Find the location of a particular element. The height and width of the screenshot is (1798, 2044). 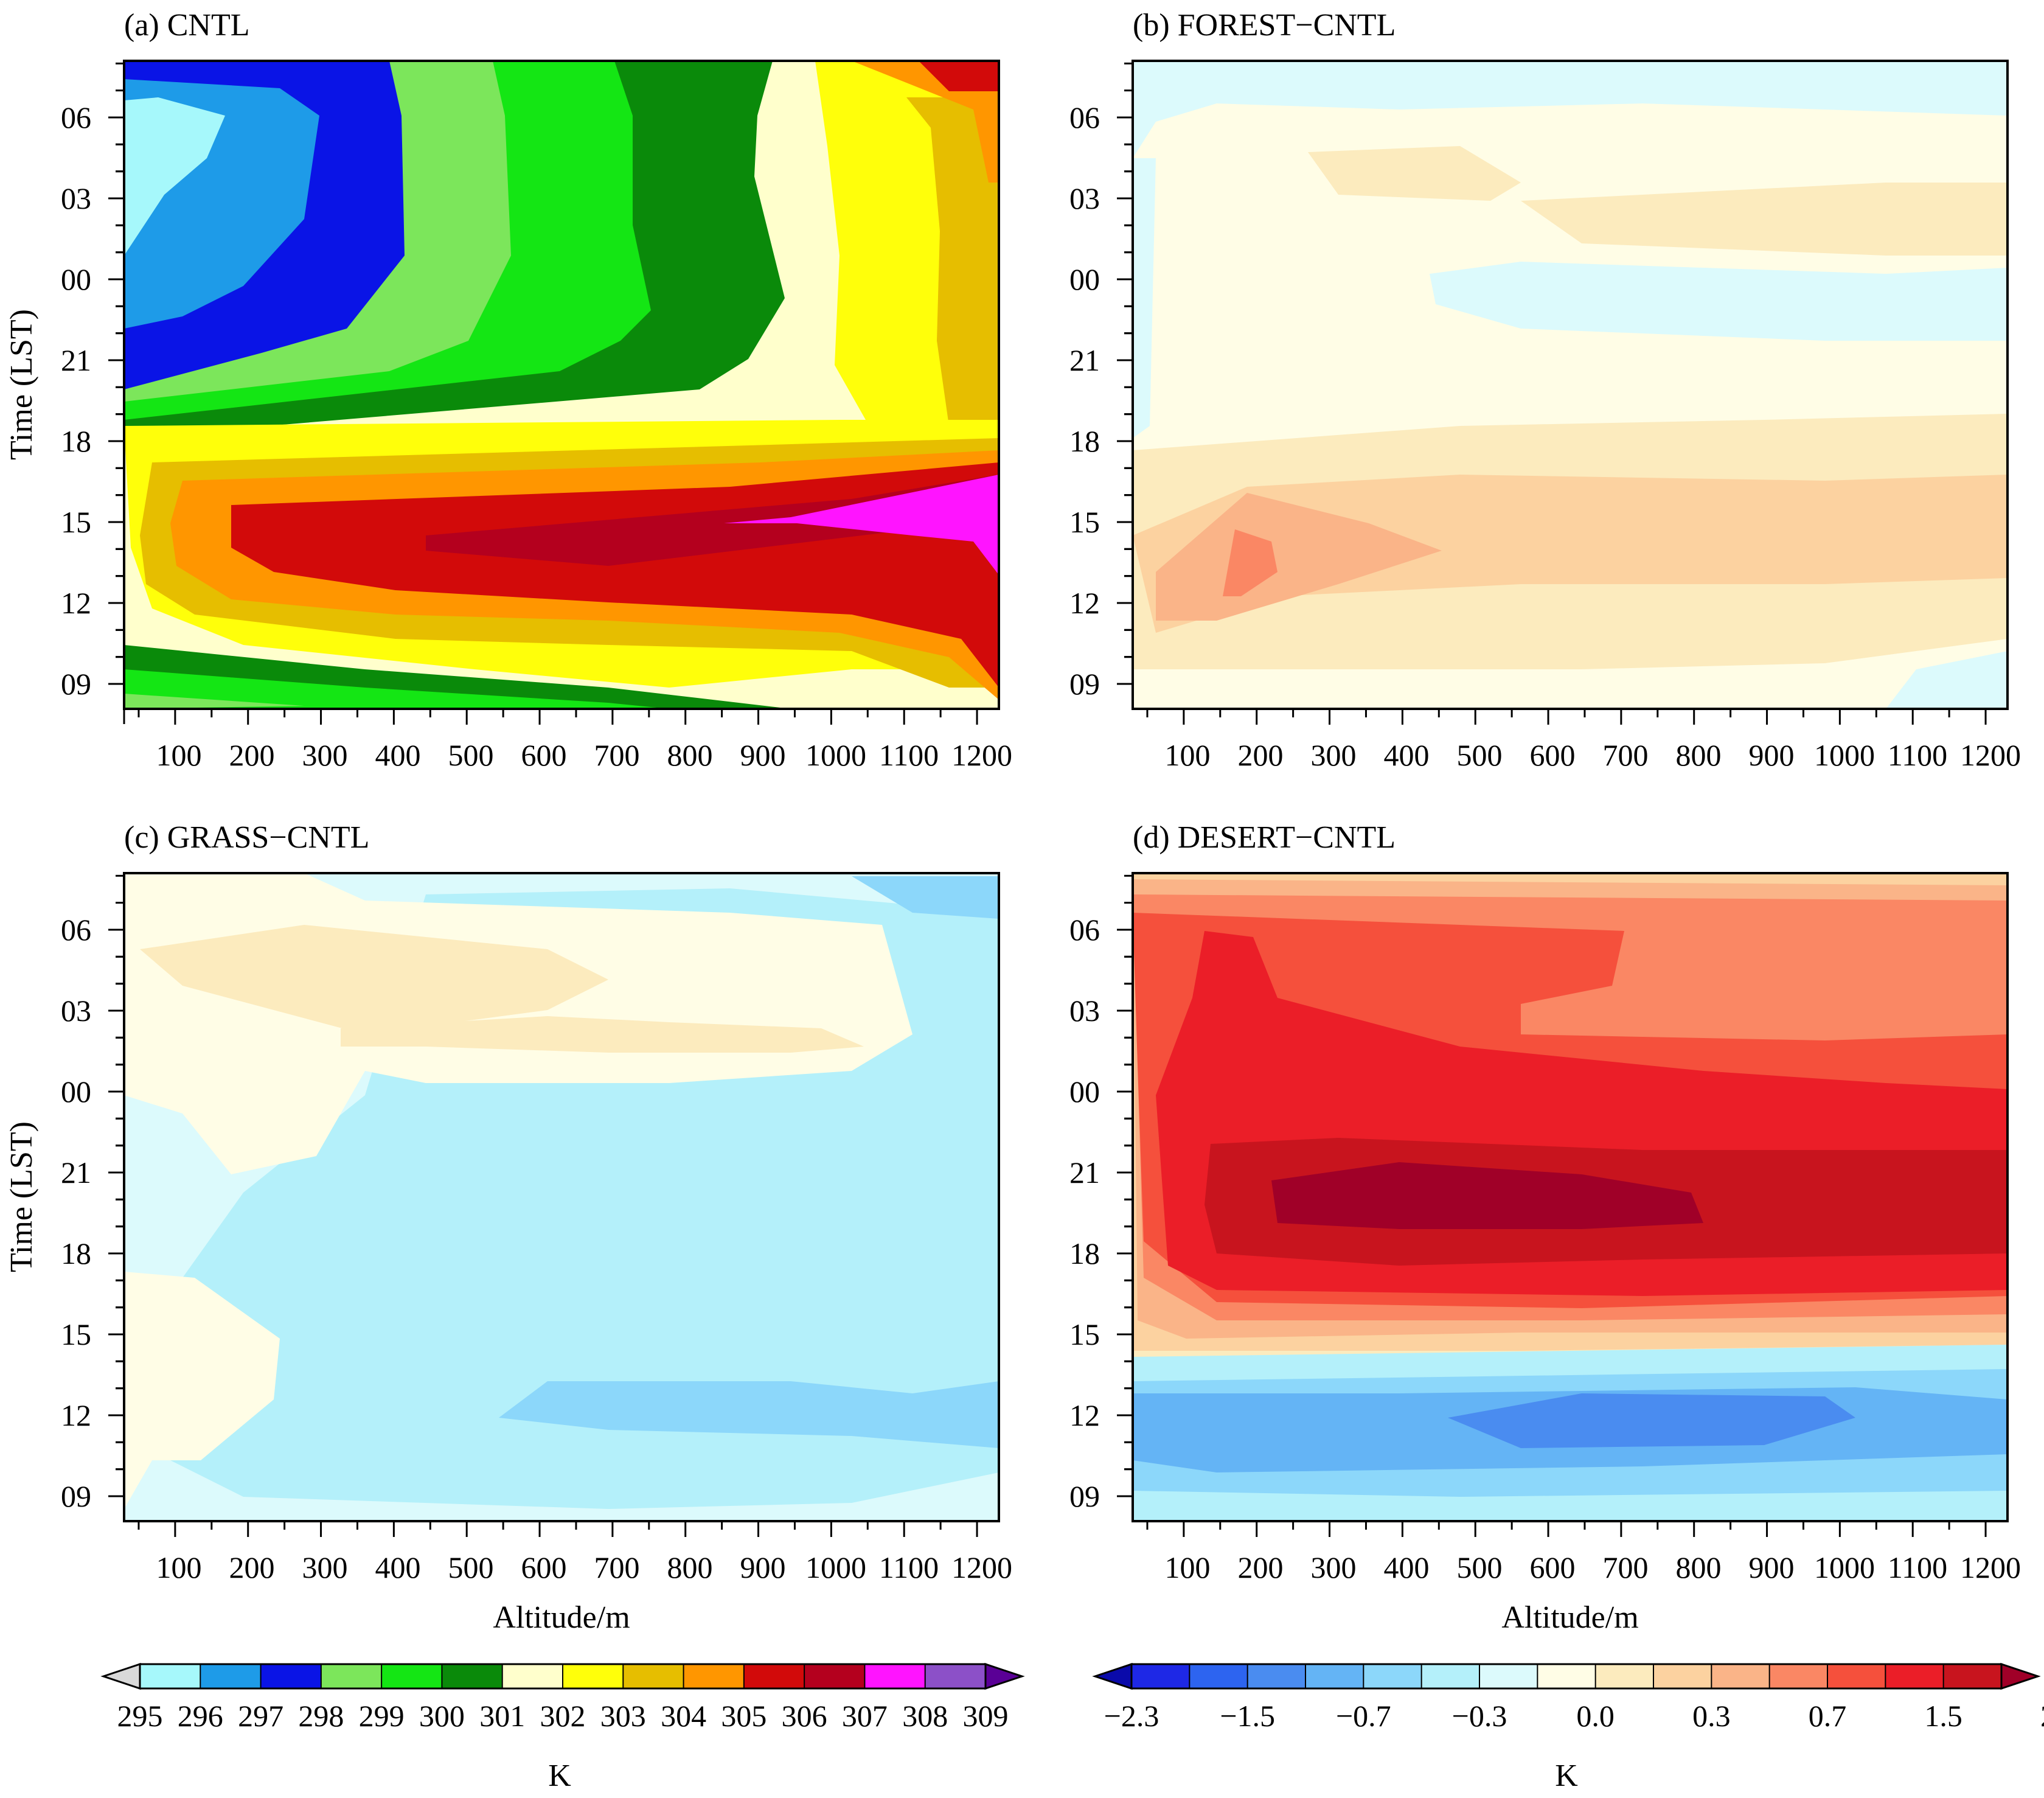

contour-c-band-neg-top is located at coordinates (925, 897).